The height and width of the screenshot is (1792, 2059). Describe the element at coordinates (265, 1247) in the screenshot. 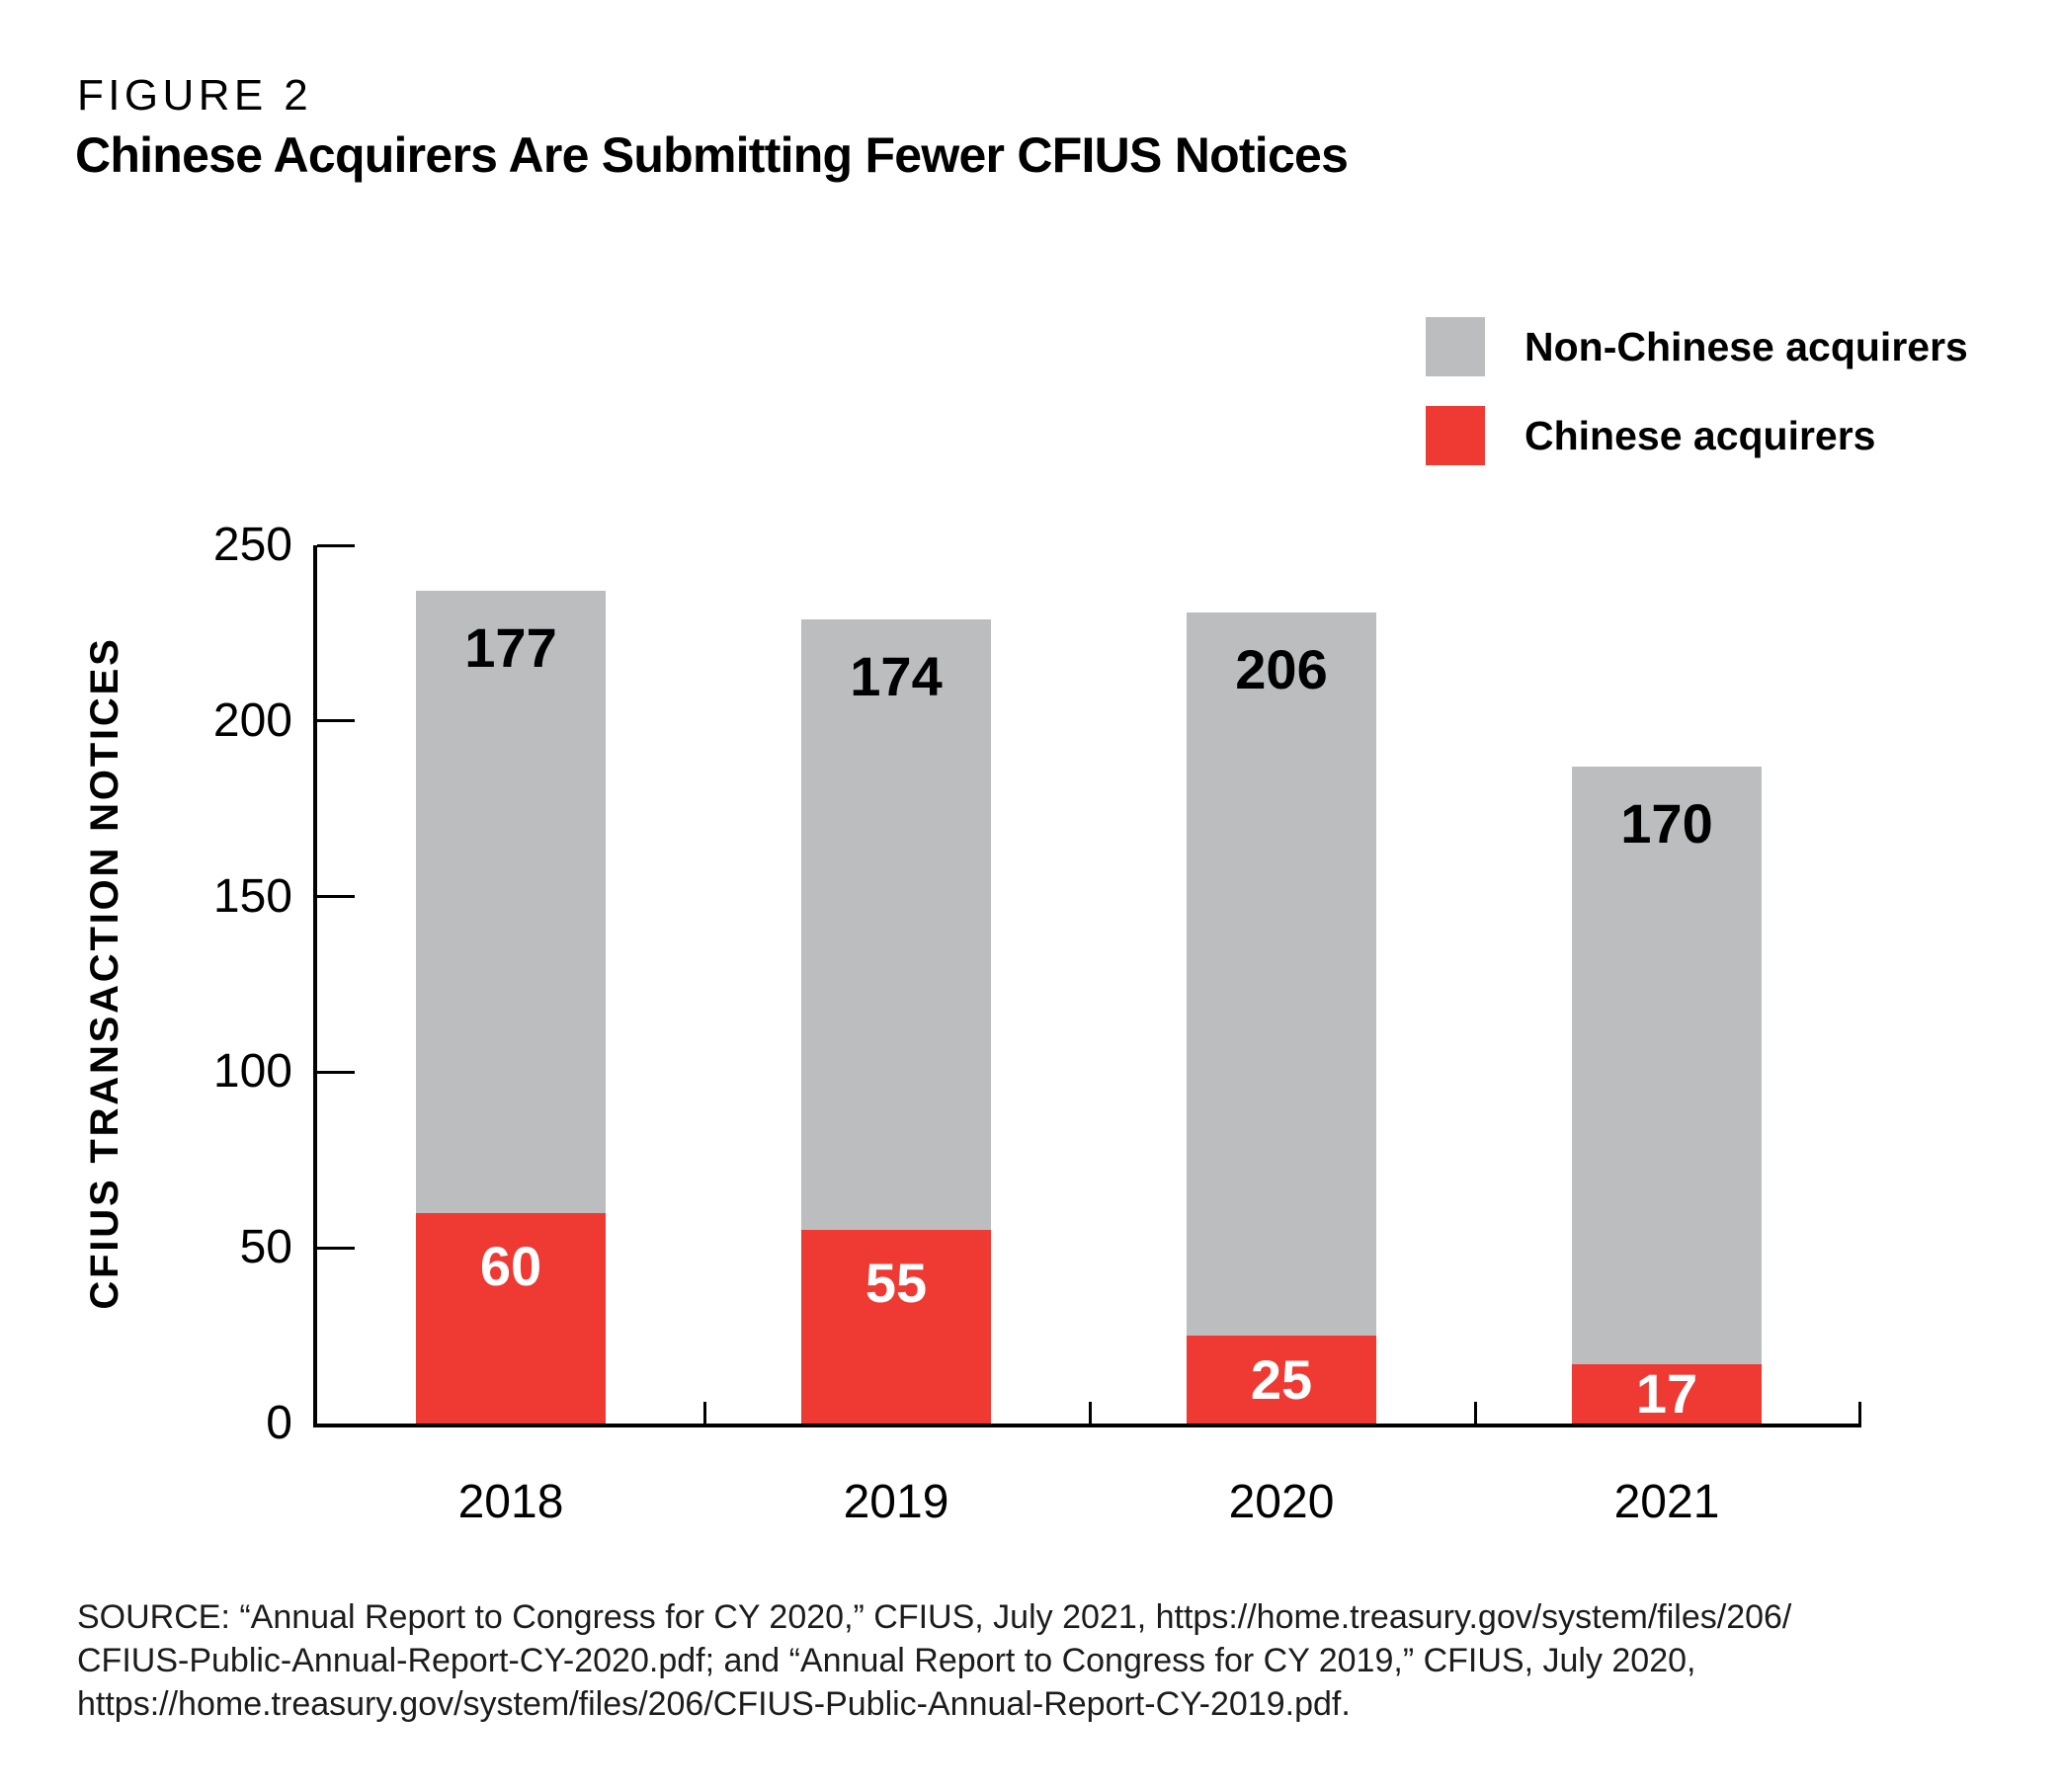

I see `y-axis-tick-label: 50` at that location.